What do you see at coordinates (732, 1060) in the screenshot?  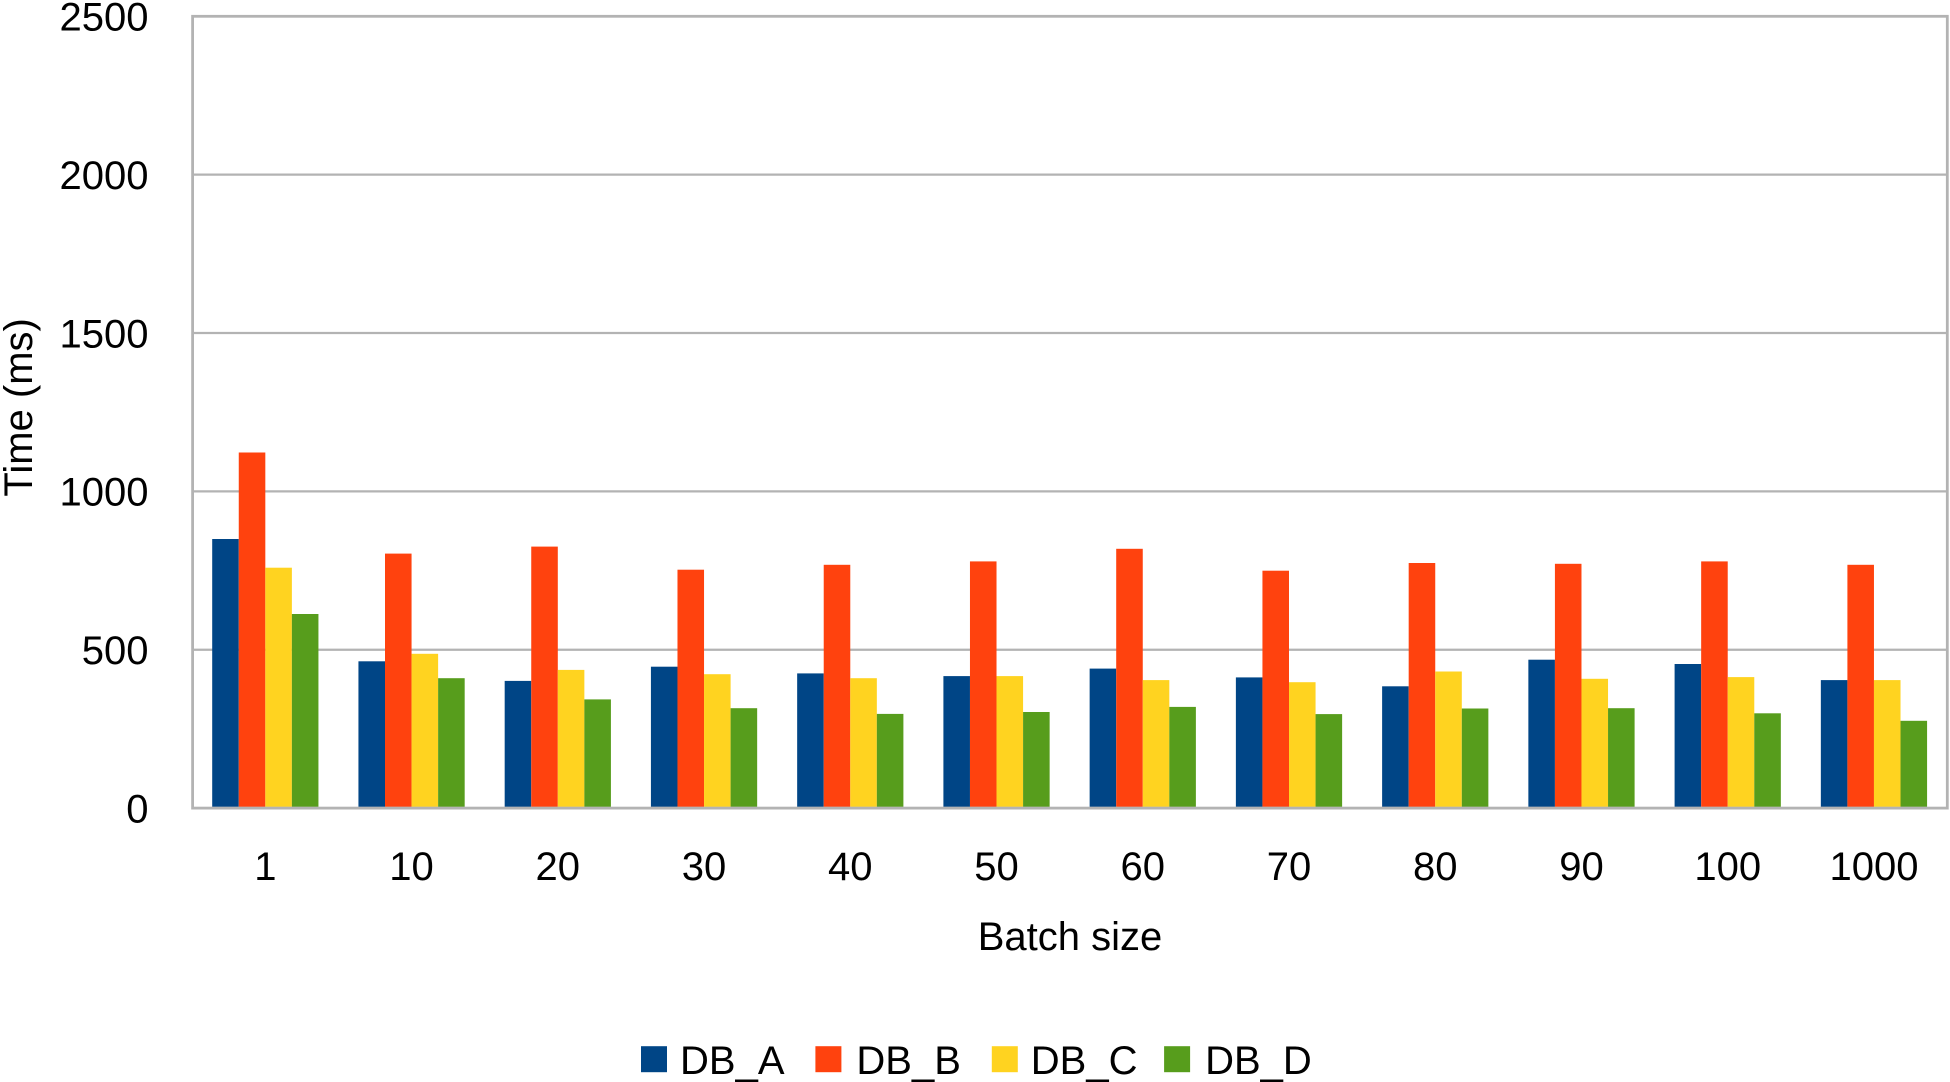 I see `svg-text: DB_A` at bounding box center [732, 1060].